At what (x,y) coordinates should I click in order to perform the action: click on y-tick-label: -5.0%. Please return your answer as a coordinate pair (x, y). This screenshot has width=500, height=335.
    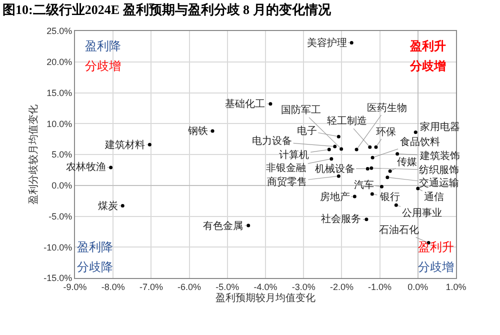
    Looking at the image, I should click on (60, 216).